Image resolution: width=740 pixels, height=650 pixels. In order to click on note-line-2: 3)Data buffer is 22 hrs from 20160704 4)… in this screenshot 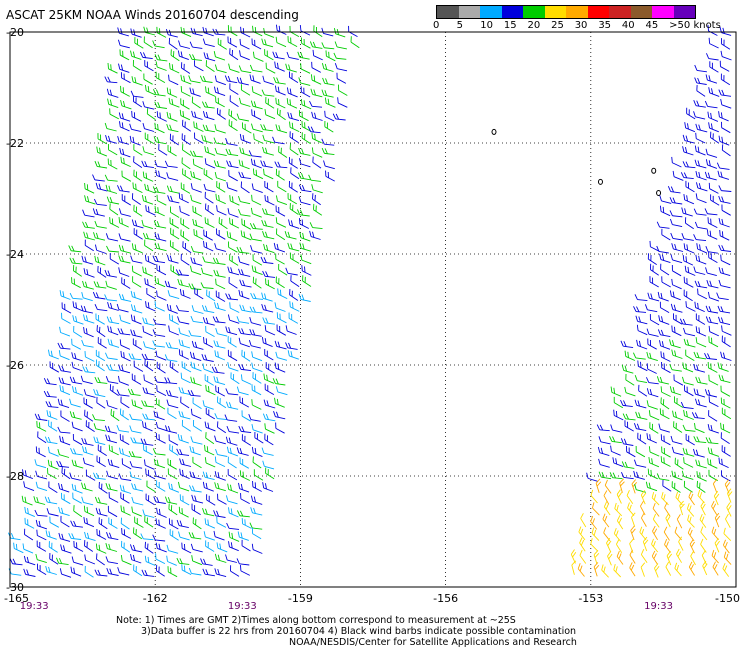, I will do `click(359, 631)`.